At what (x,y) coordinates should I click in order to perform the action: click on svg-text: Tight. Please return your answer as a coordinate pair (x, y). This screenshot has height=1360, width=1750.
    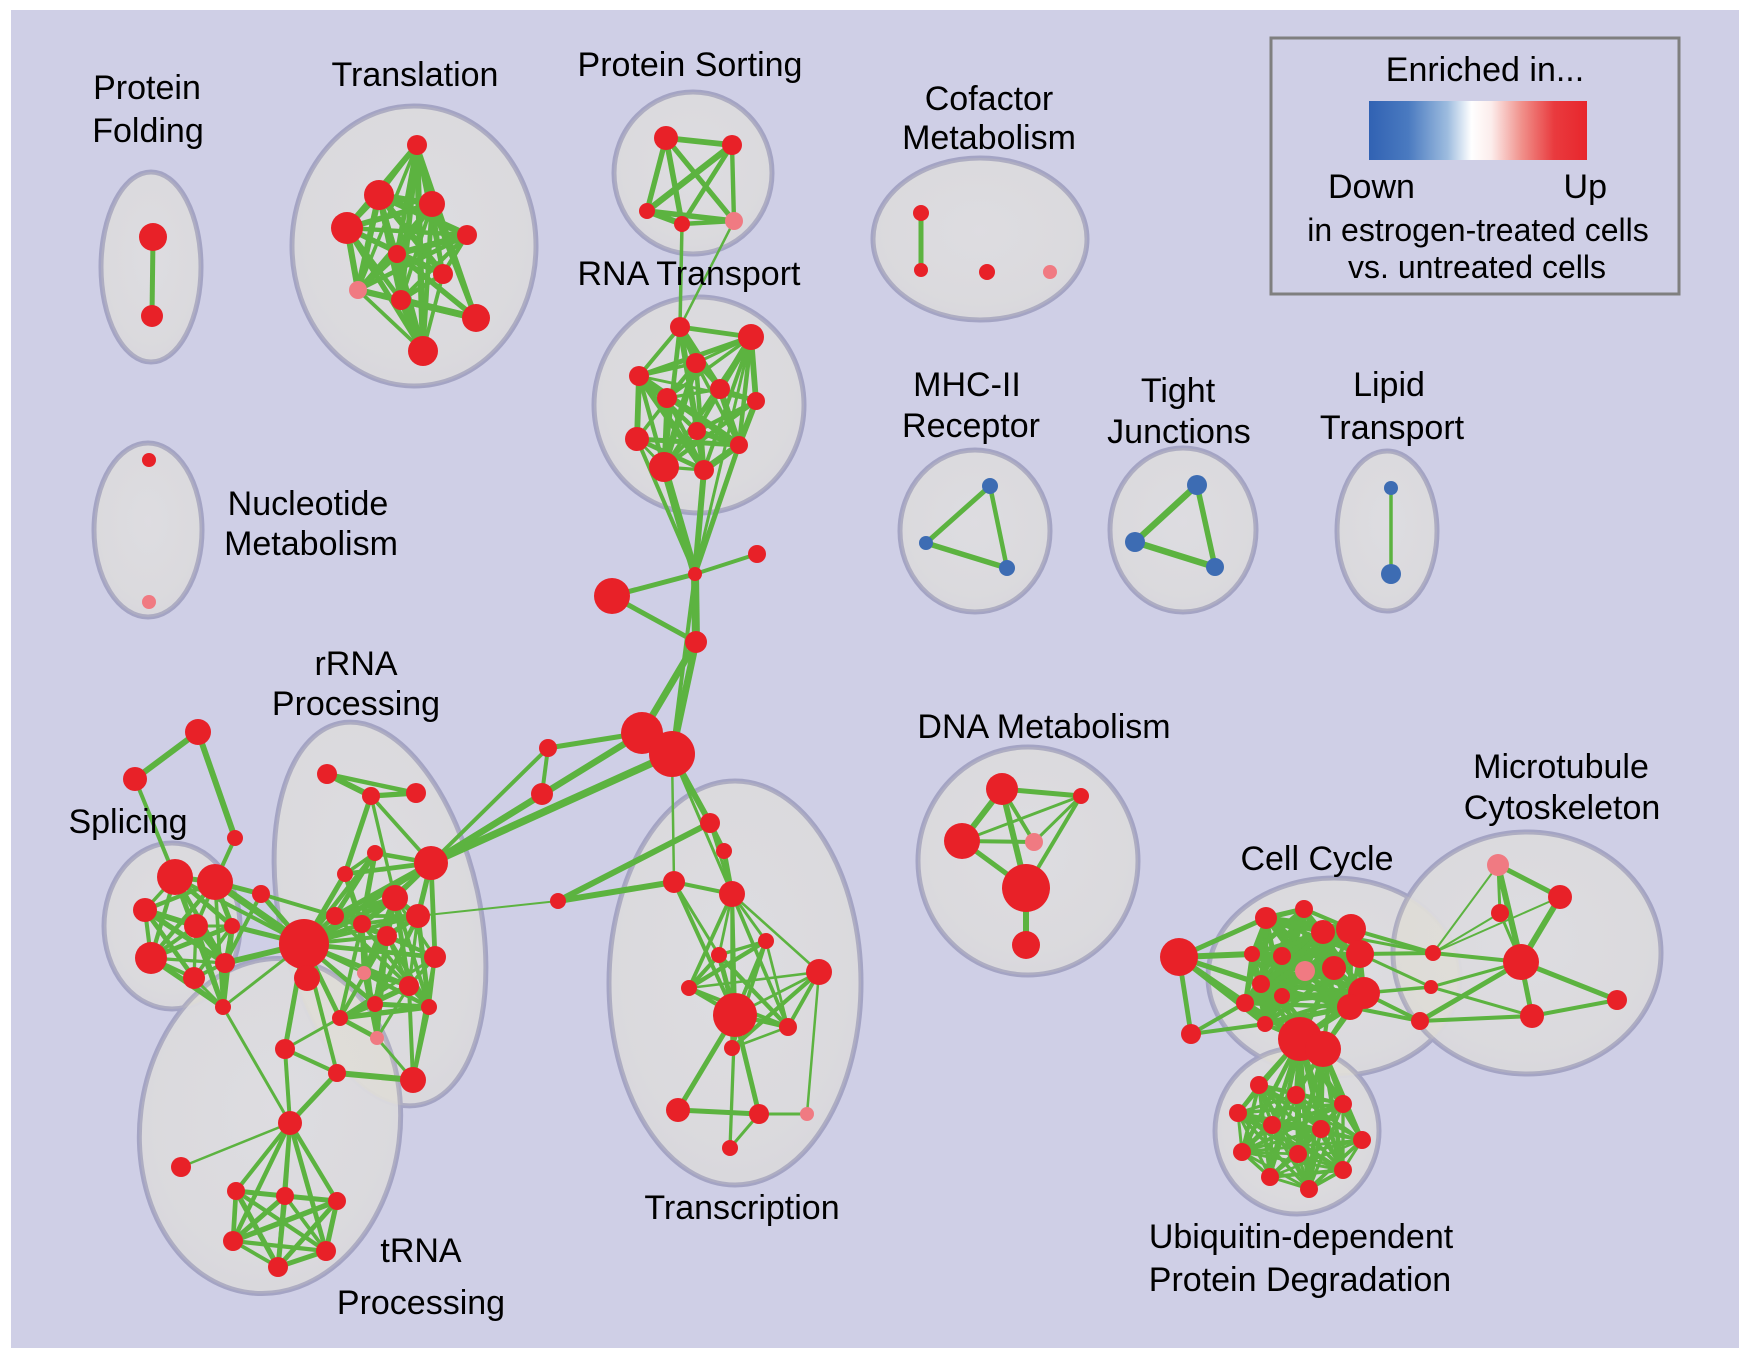
    Looking at the image, I should click on (1178, 391).